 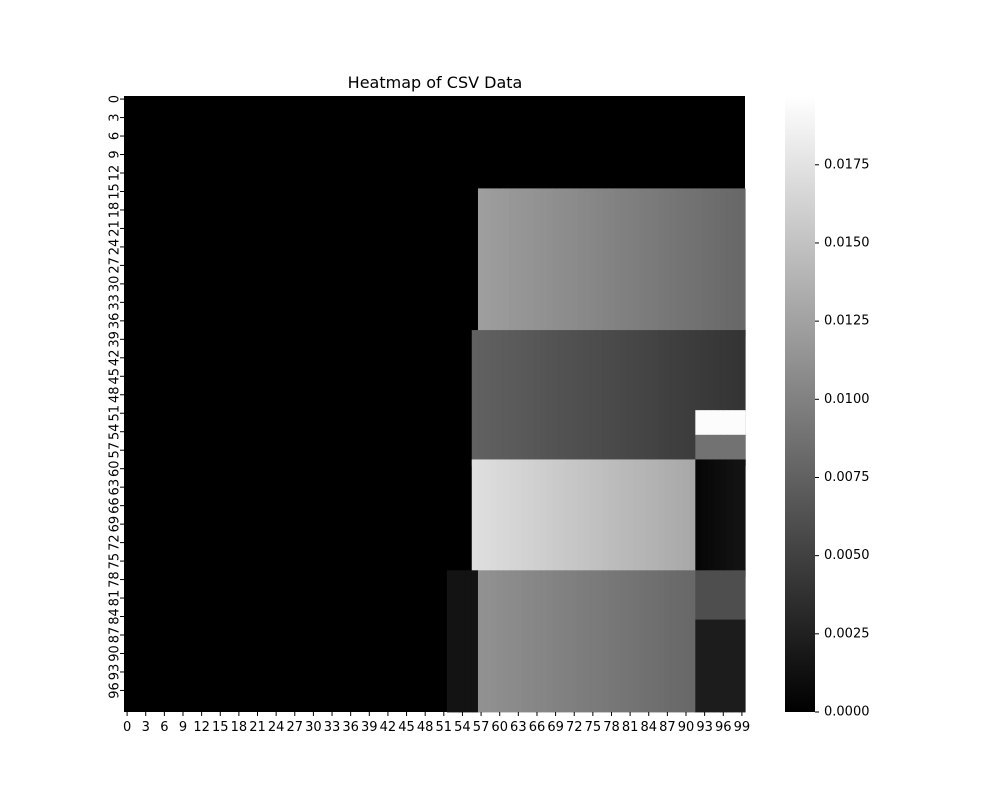 I want to click on y-tick-label: 33, so click(x=115, y=302).